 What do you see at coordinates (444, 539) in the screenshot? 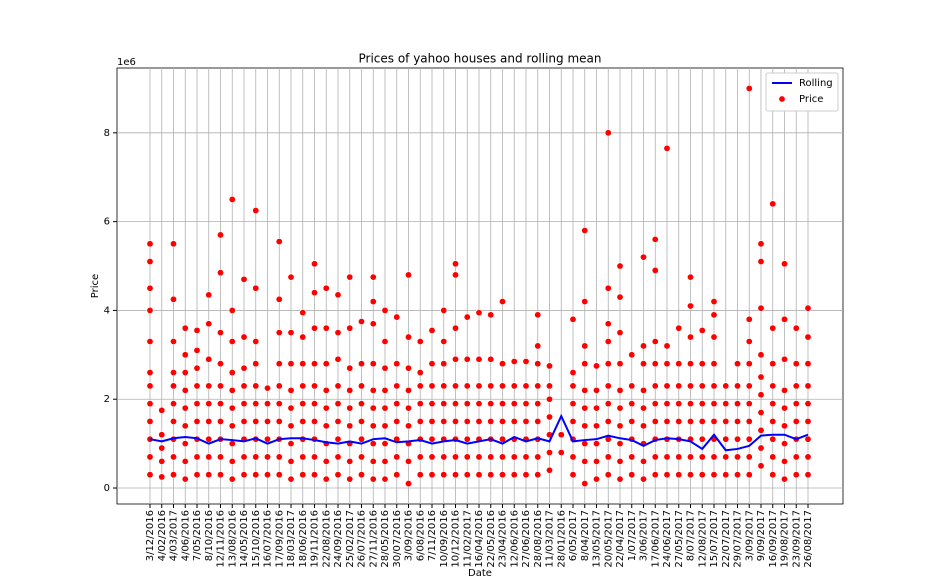
I see `x-tick-label: 10/09/2016` at bounding box center [444, 539].